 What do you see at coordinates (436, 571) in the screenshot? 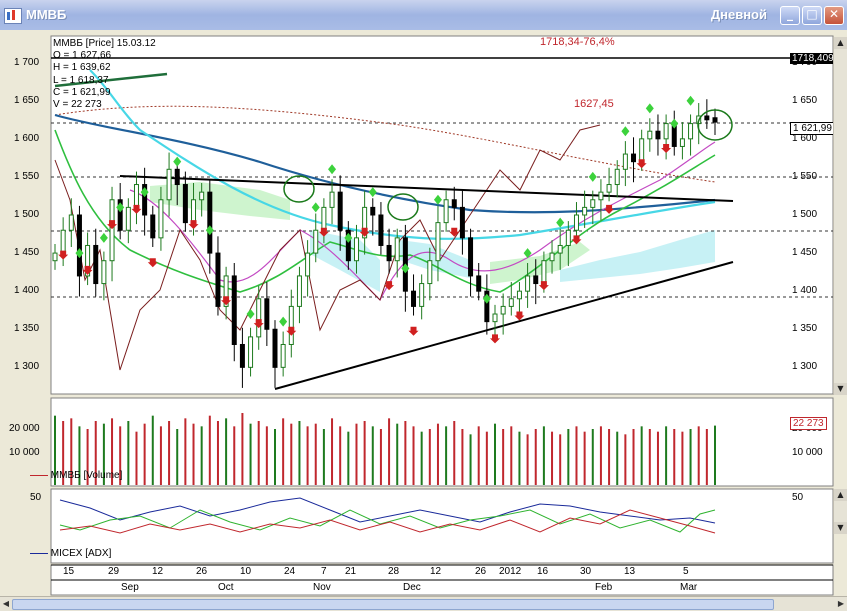
I see `date-tick-label: 12` at bounding box center [436, 571].